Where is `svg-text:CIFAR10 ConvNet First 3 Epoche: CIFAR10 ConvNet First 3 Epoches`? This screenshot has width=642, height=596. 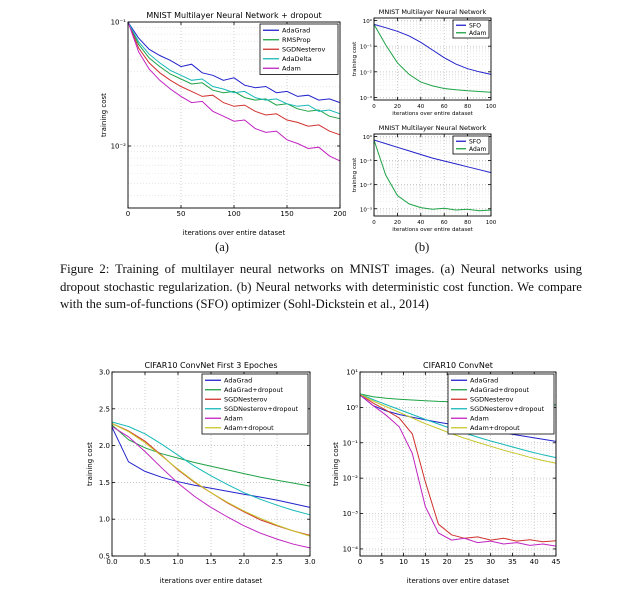 svg-text:CIFAR10 ConvNet First 3 Epoche: CIFAR10 ConvNet First 3 Epoches is located at coordinates (210, 365).